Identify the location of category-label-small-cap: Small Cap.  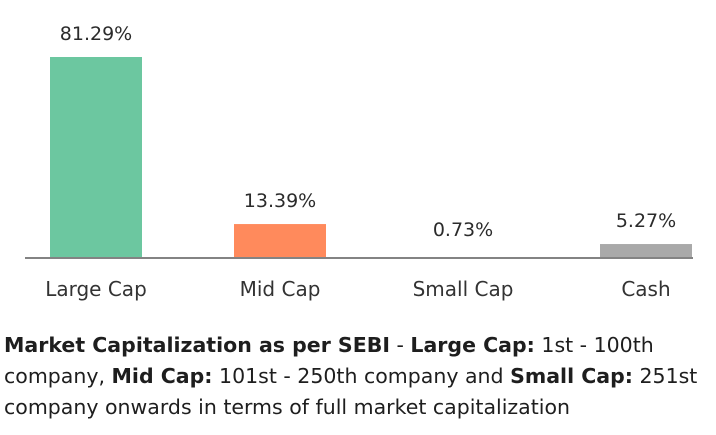
(463, 289).